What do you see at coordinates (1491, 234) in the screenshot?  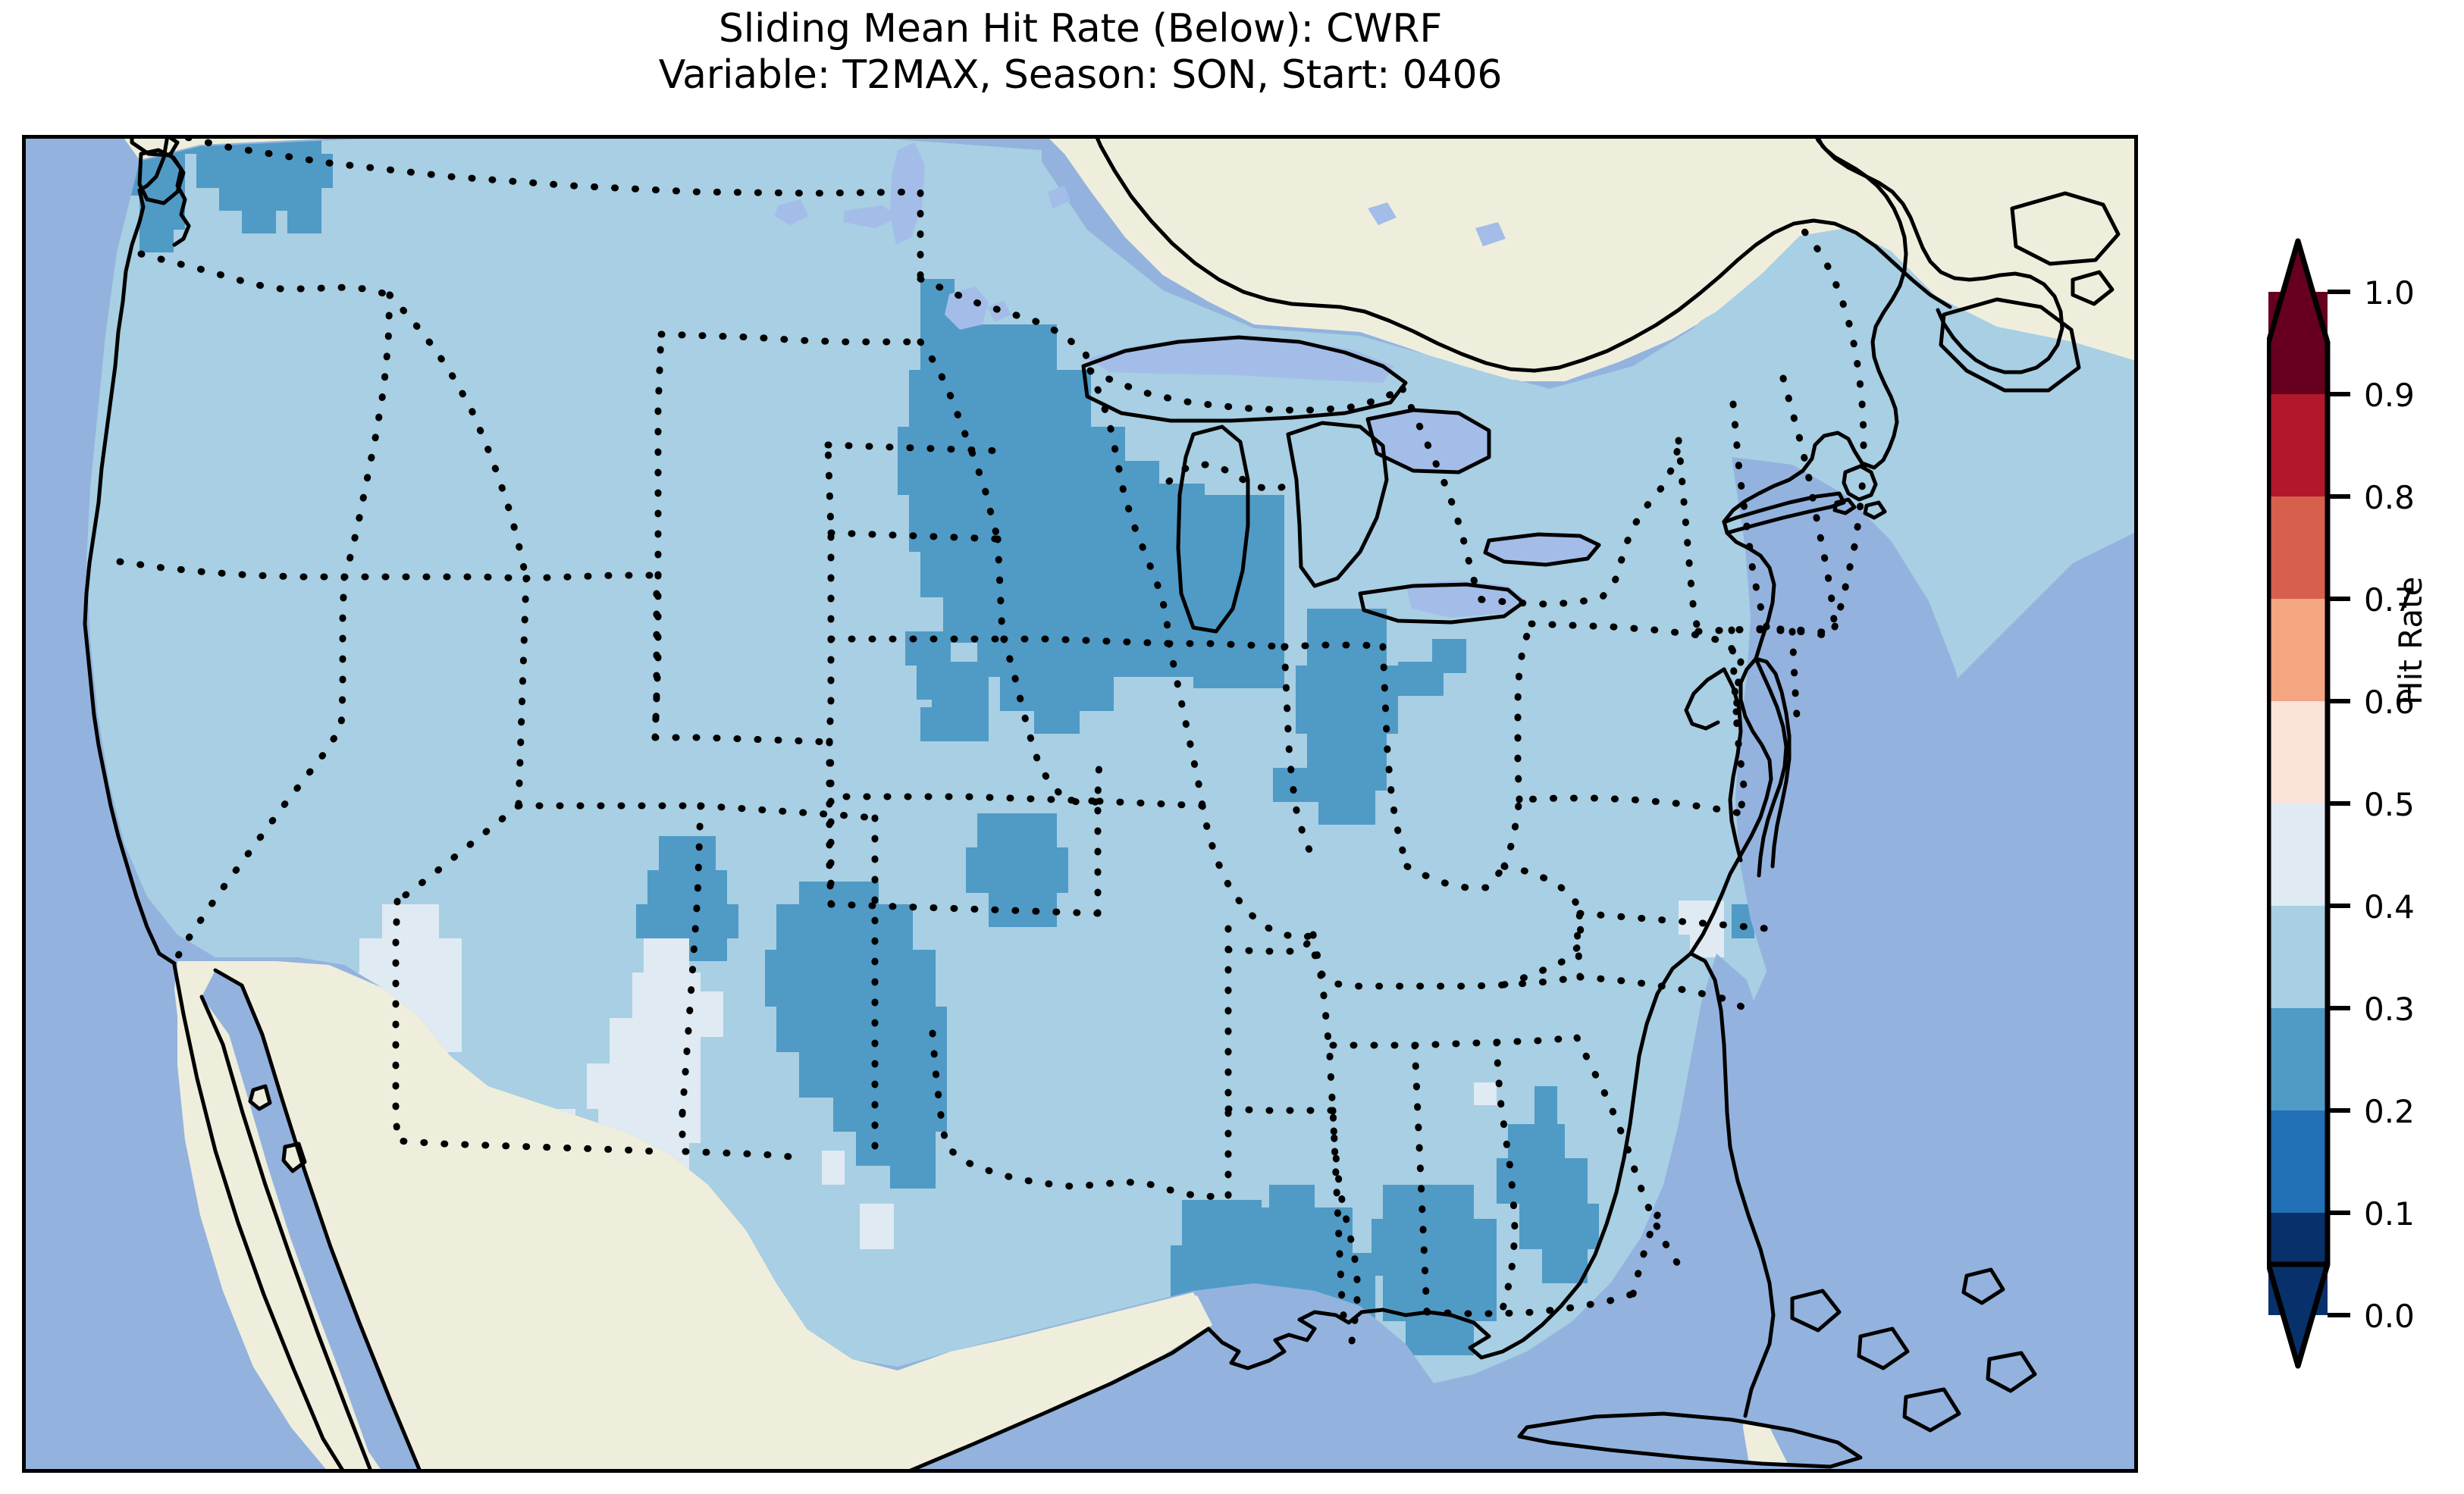 I see `small-lake-c2` at bounding box center [1491, 234].